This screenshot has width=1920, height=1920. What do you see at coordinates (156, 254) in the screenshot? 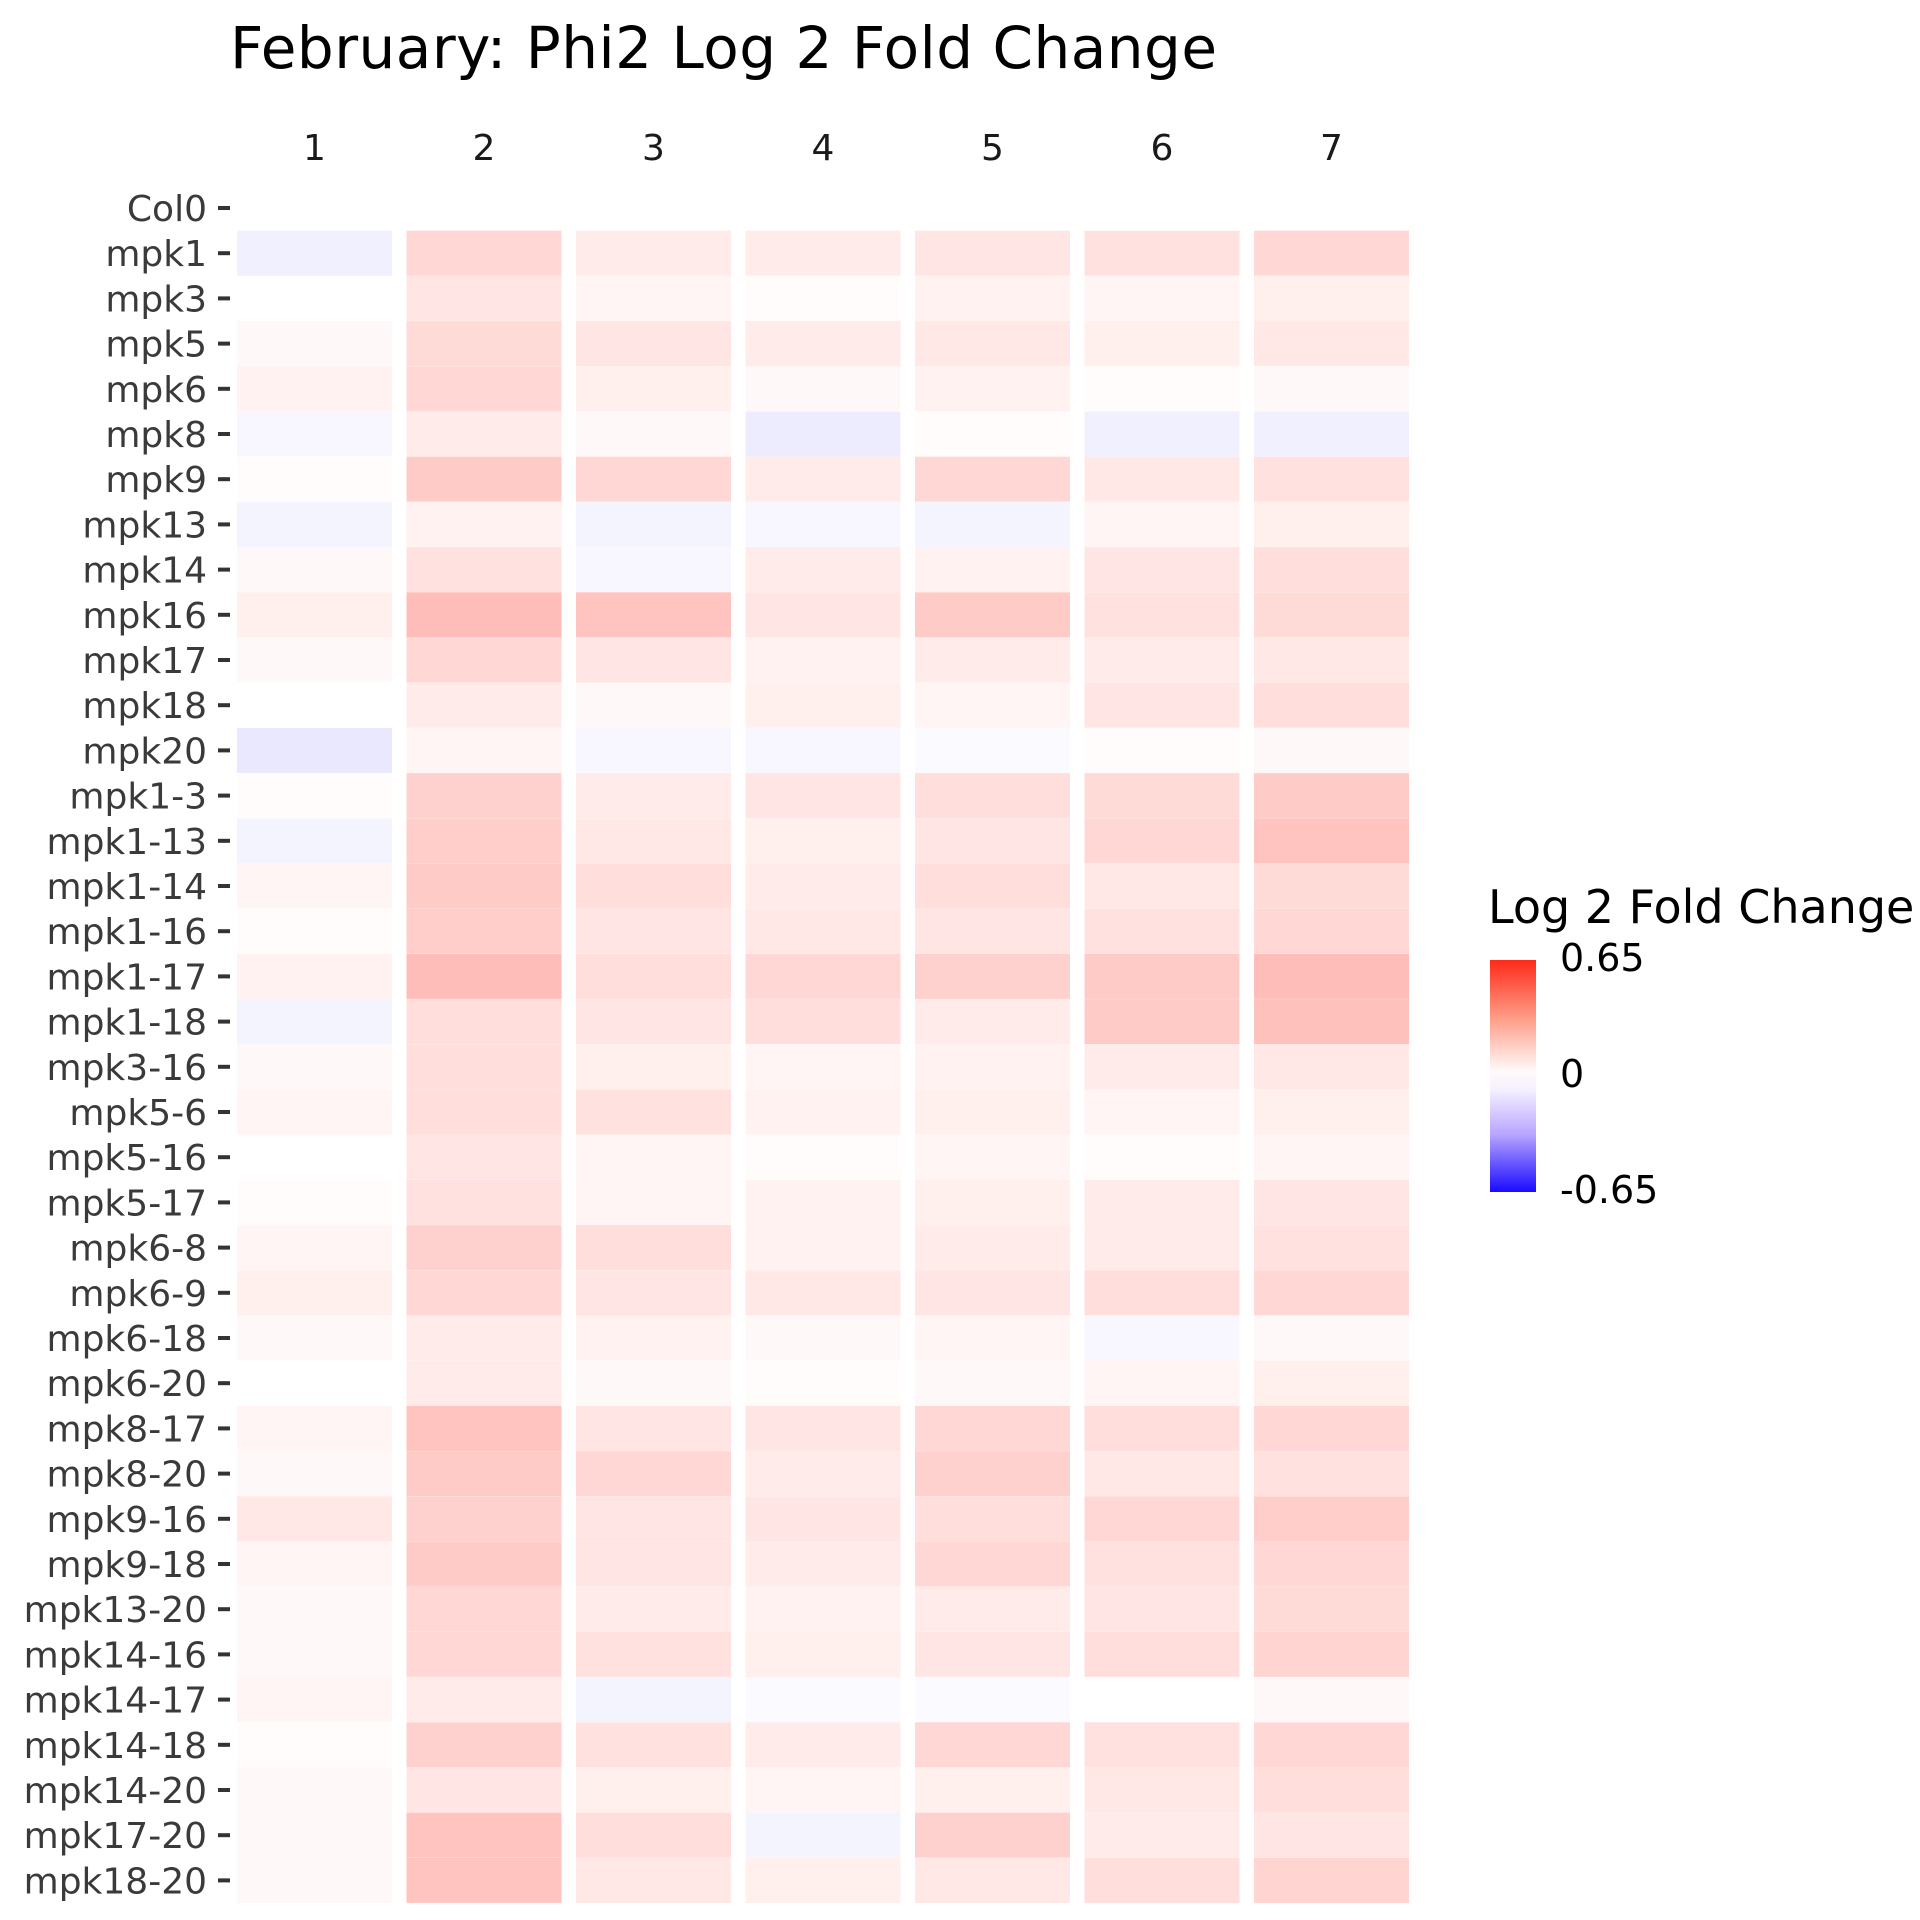
I see `row-label: mpk1` at bounding box center [156, 254].